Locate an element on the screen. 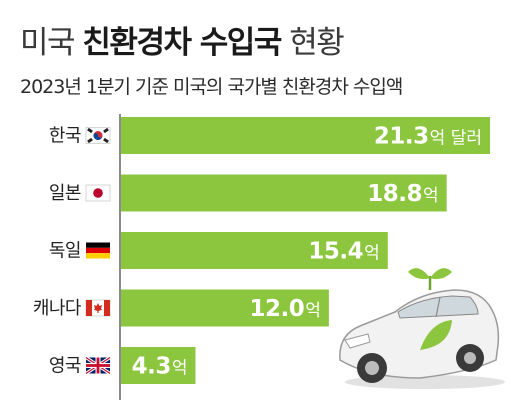  title-prefix: 미국 is located at coordinates (48, 43).